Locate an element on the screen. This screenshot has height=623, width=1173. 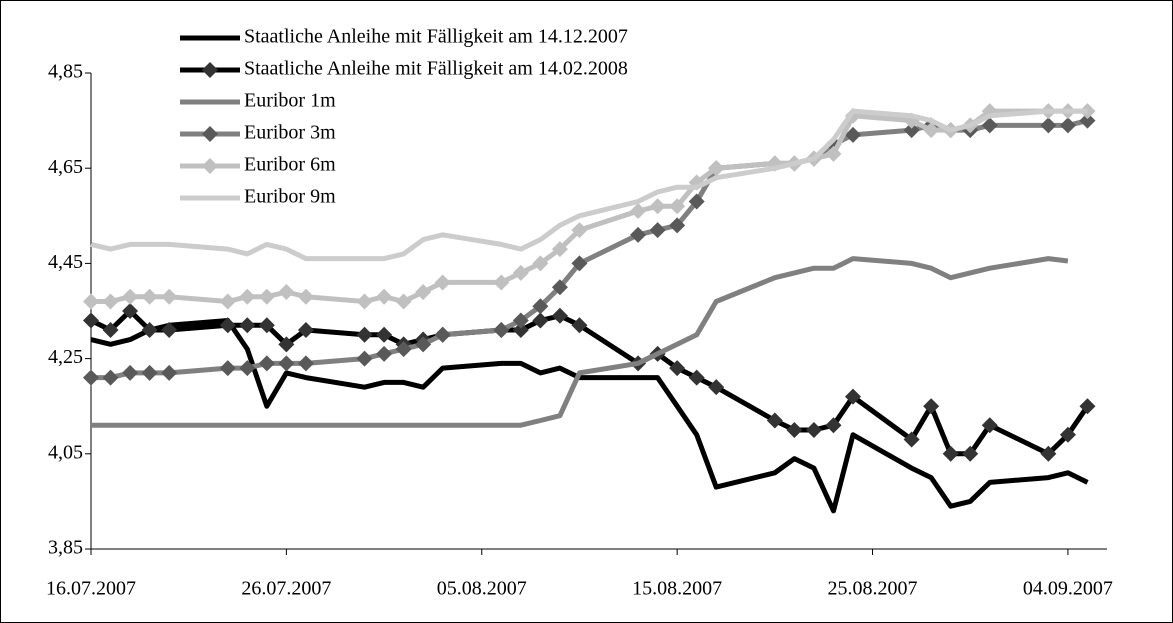
y-tick-label: 4,85 is located at coordinates (65, 72).